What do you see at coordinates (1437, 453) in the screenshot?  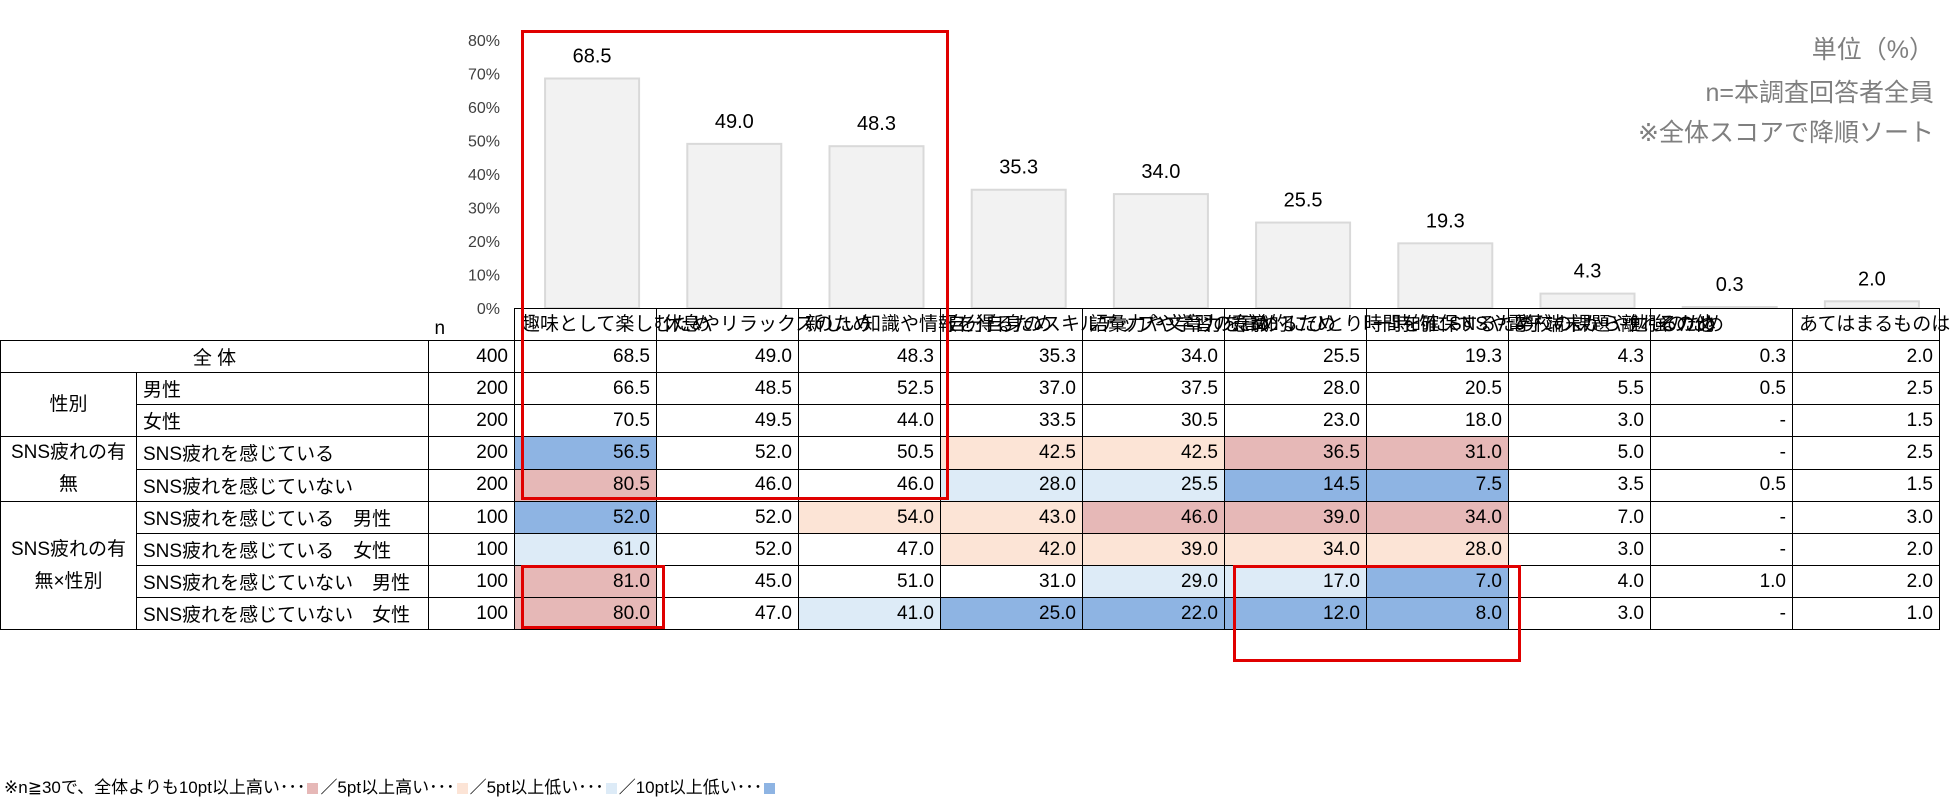 I see `table-cell: 31.0` at bounding box center [1437, 453].